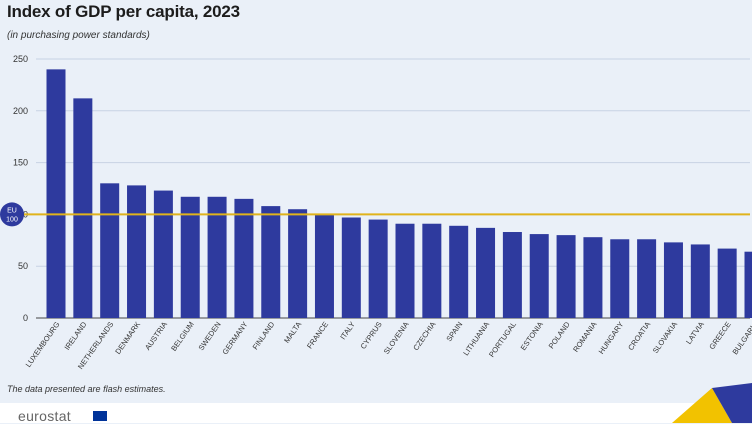 This screenshot has width=752, height=424. What do you see at coordinates (712, 403) in the screenshot?
I see `corner-decoration-icon` at bounding box center [712, 403].